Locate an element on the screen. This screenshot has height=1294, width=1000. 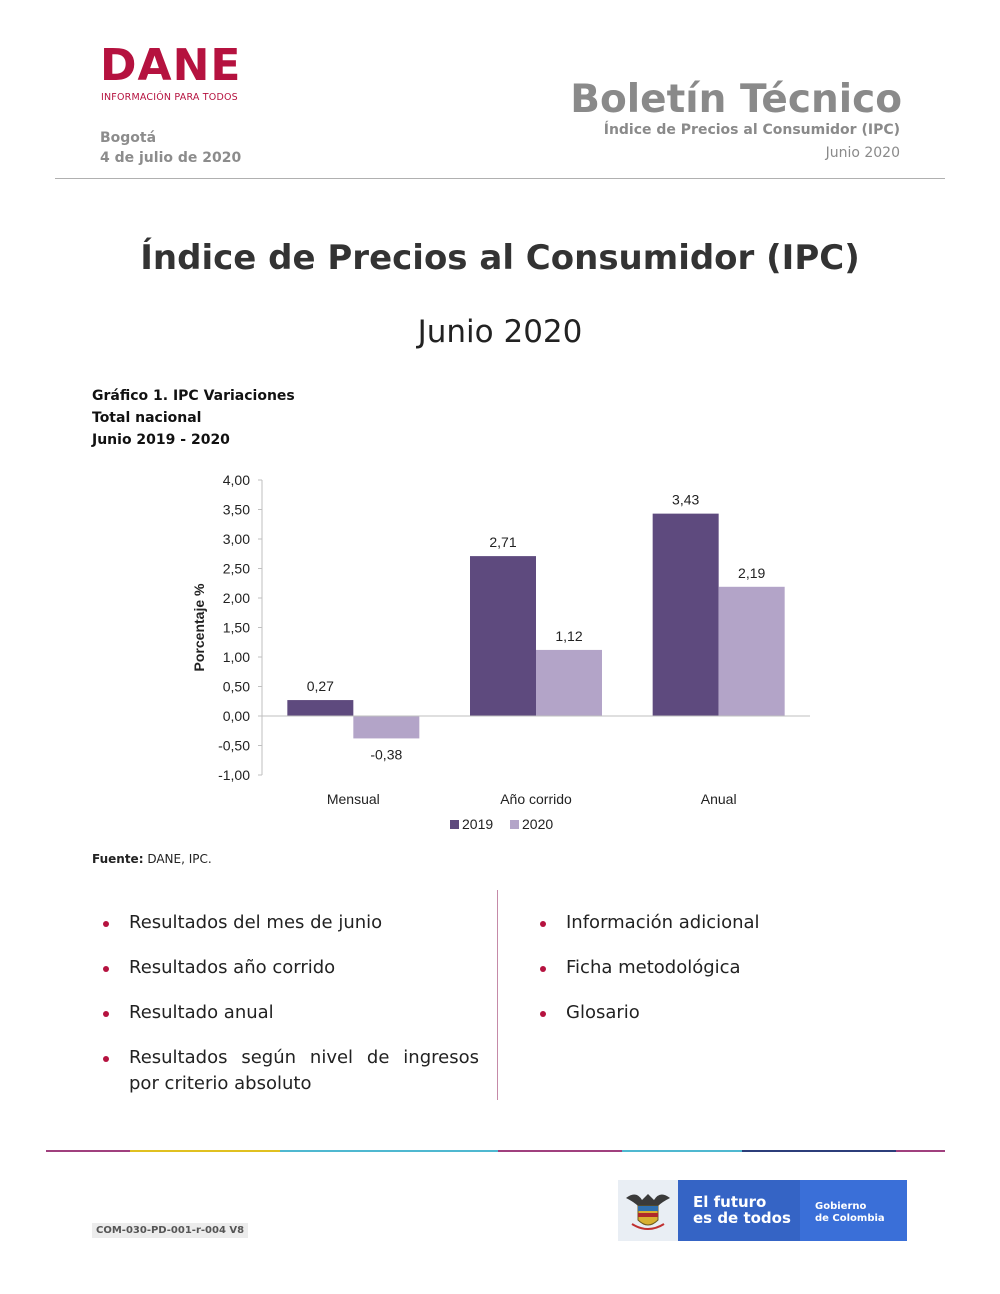
y-tick-label: 2,00 is located at coordinates (236, 598).